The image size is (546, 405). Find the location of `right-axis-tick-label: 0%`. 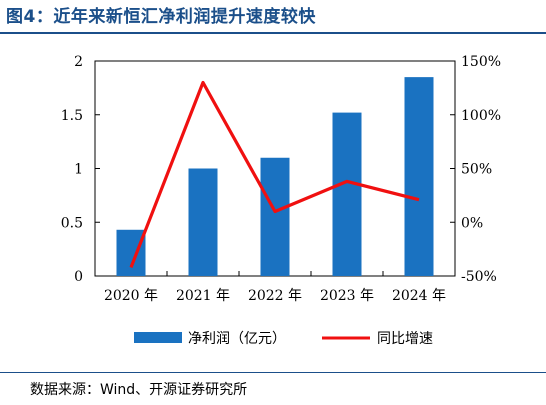

right-axis-tick-label: 0% is located at coordinates (472, 223).